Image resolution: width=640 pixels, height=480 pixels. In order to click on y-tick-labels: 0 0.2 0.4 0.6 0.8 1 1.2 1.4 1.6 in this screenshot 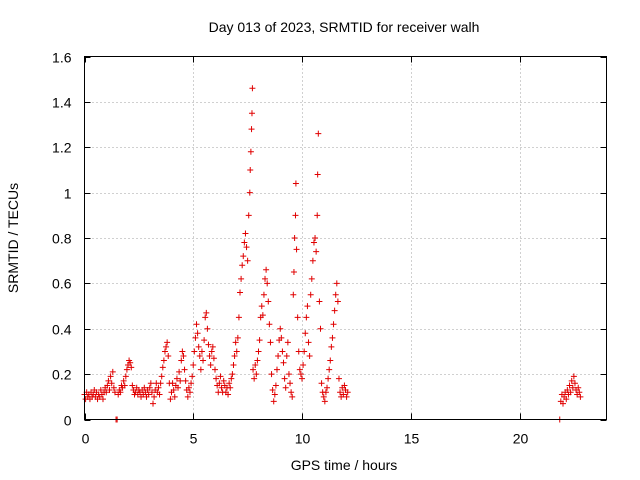, I will do `click(62, 239)`.